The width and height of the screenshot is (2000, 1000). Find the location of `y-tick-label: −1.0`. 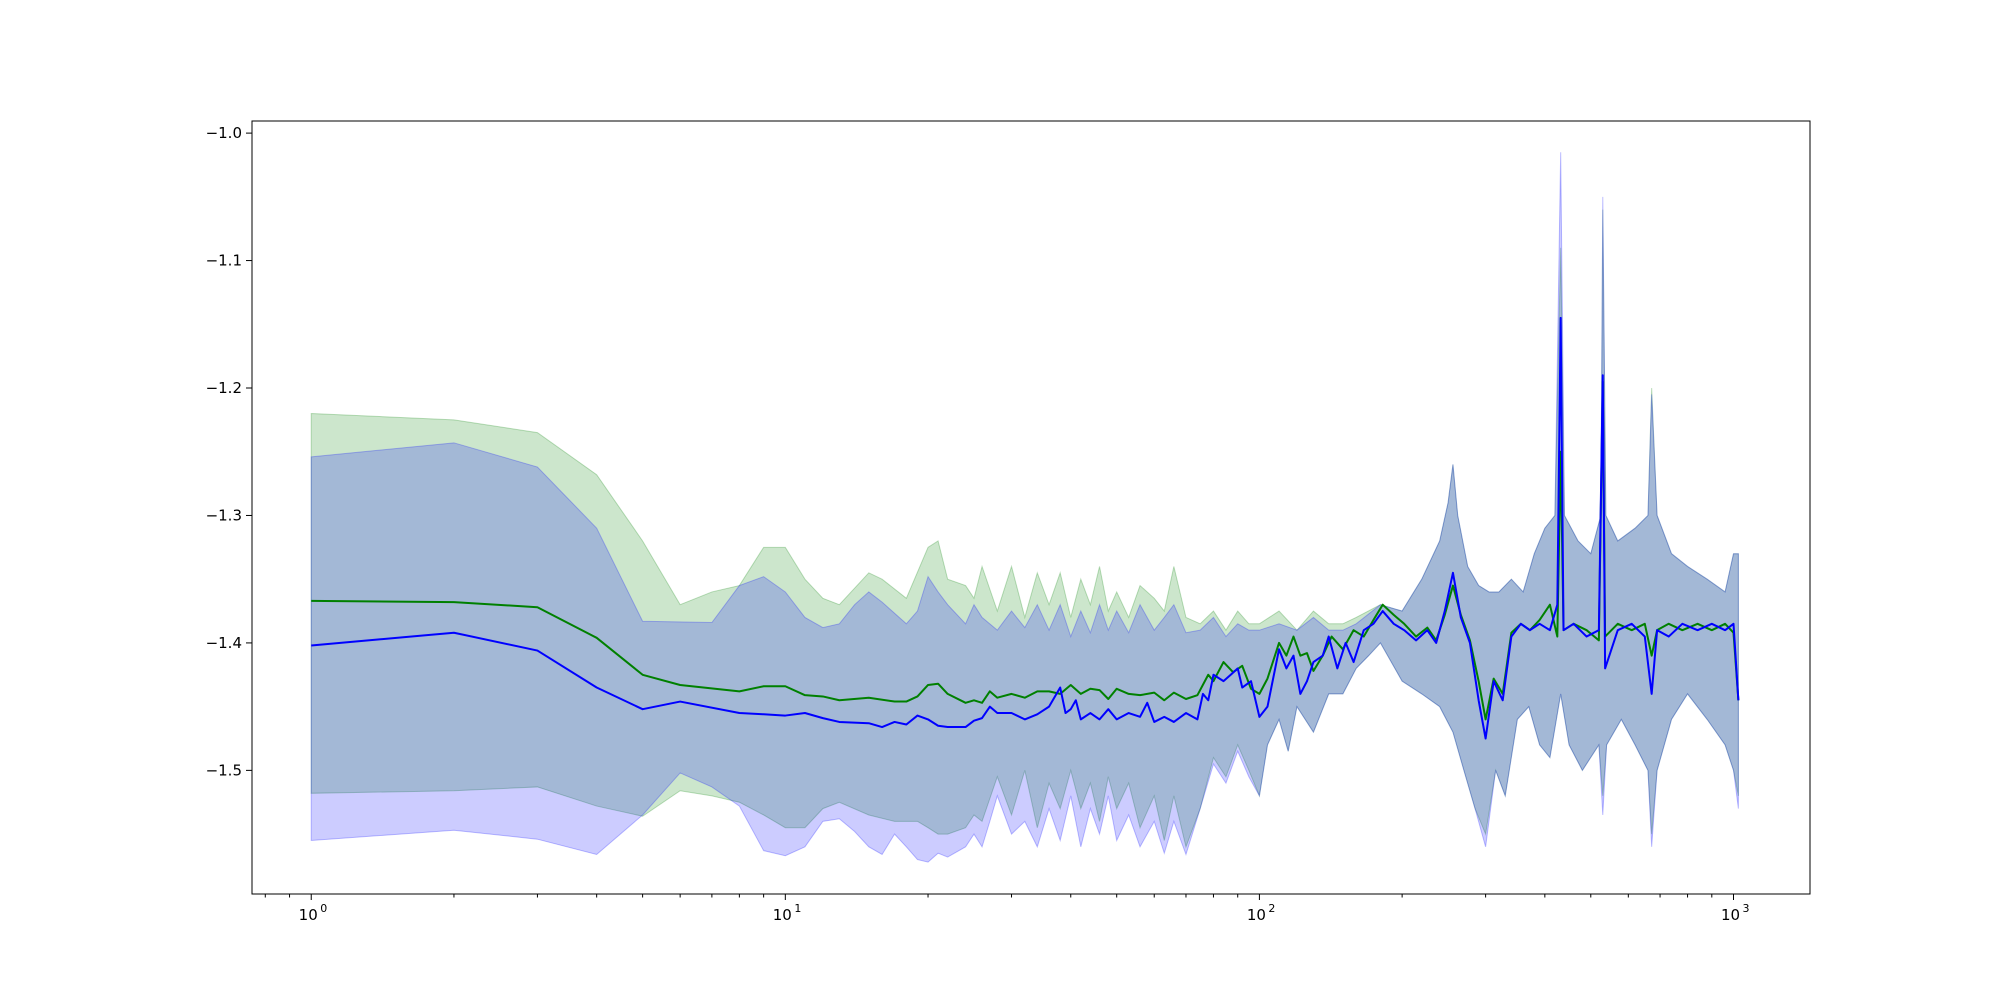

y-tick-label: −1.0 is located at coordinates (224, 133).